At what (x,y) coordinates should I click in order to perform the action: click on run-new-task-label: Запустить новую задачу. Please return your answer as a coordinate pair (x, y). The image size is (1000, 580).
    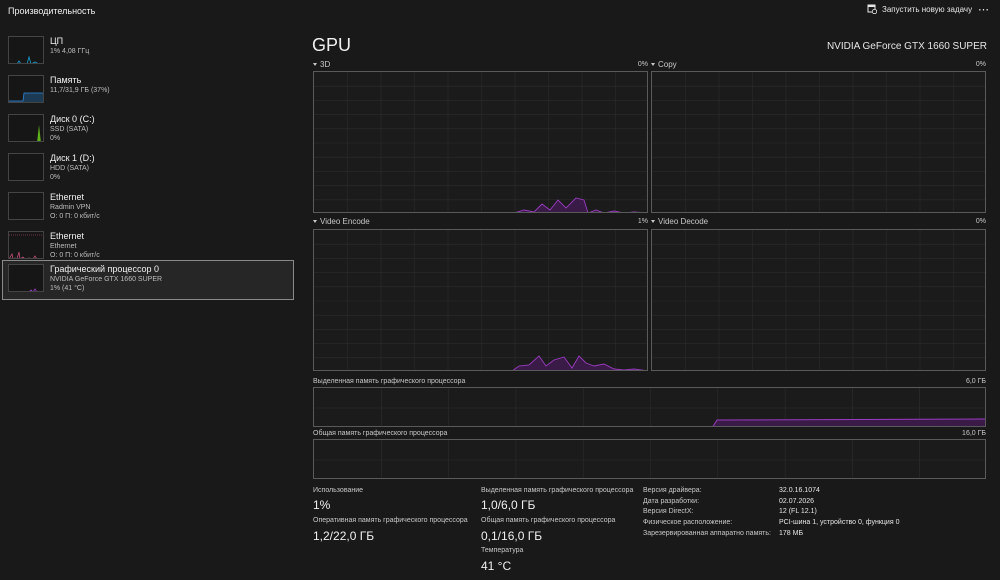
    Looking at the image, I should click on (927, 9).